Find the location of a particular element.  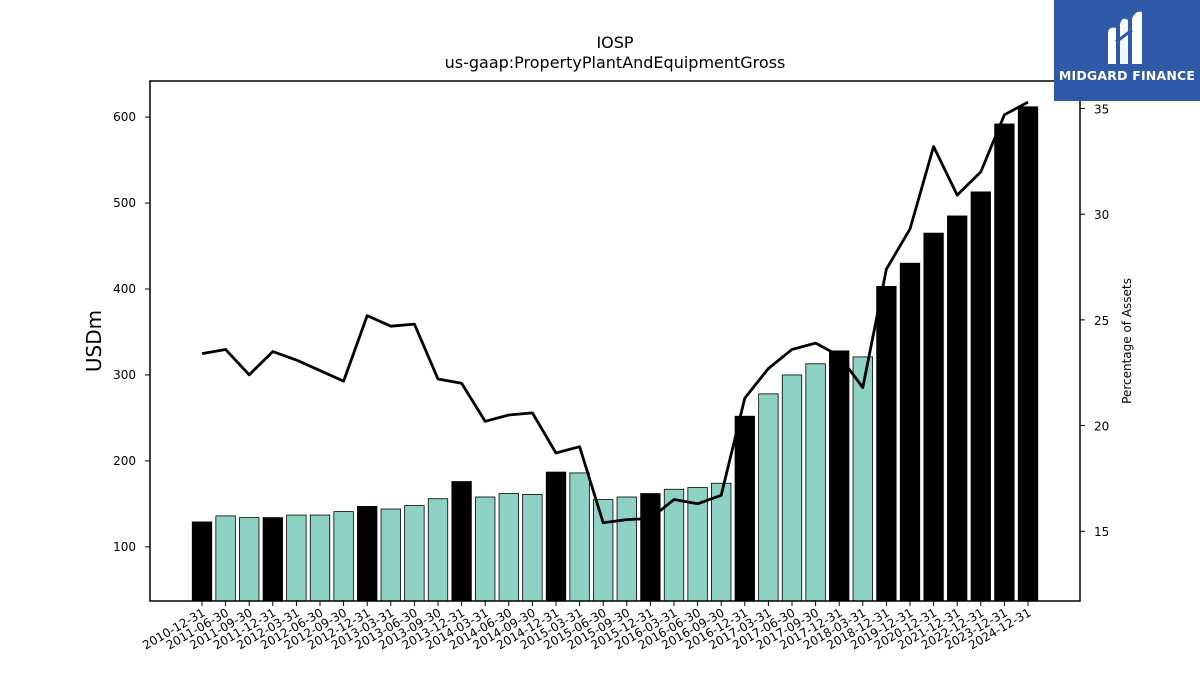

y-axis-right: 15 20 25 30 35 is located at coordinates (1094, 320).